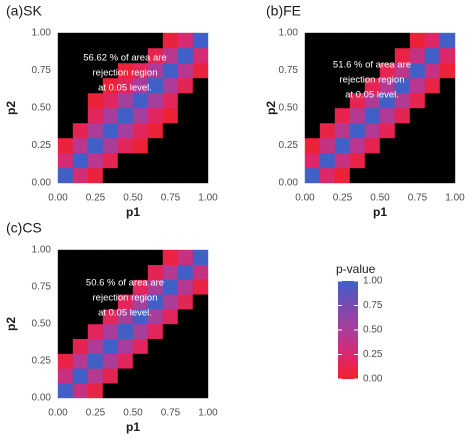 The width and height of the screenshot is (474, 447). Describe the element at coordinates (11, 108) in the screenshot. I see `y-axis-title: p2` at that location.